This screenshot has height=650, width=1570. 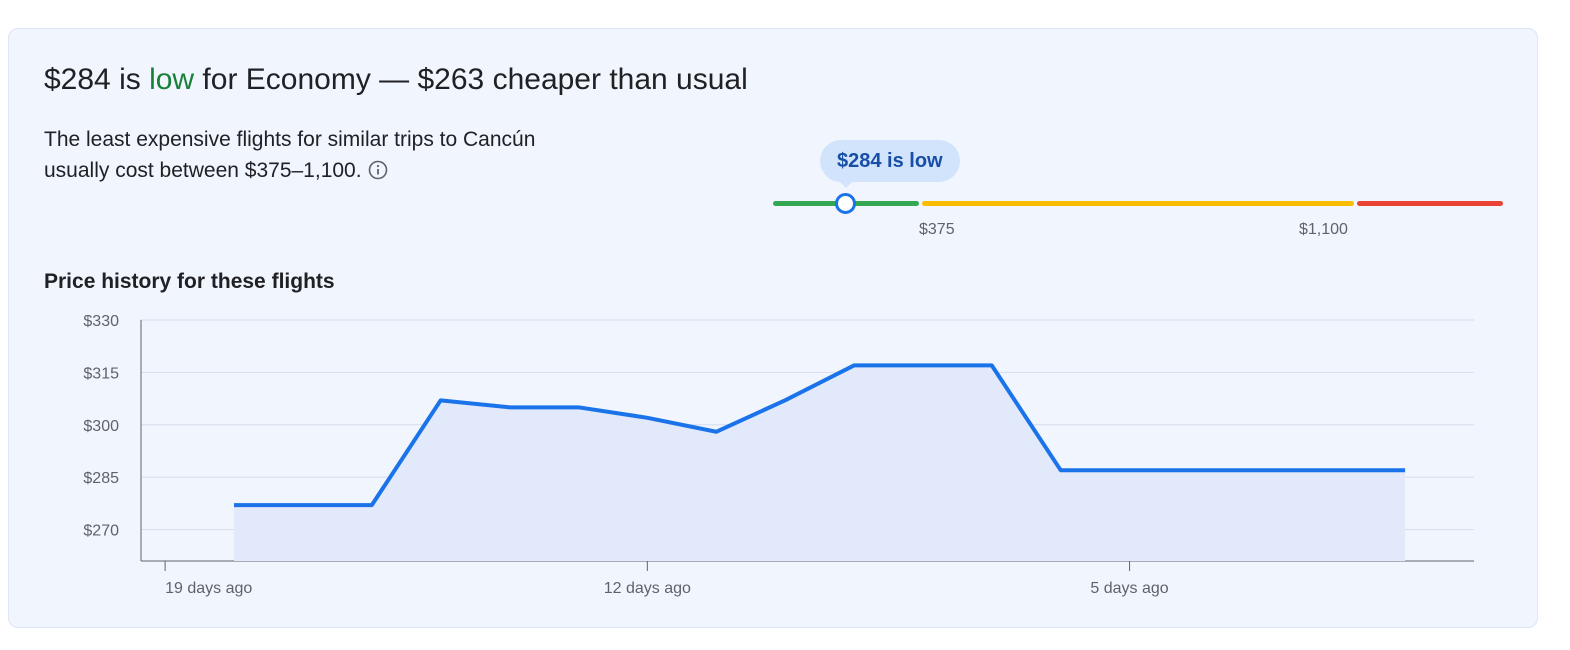 What do you see at coordinates (189, 281) in the screenshot?
I see `price-history-title: Price history for these flights` at bounding box center [189, 281].